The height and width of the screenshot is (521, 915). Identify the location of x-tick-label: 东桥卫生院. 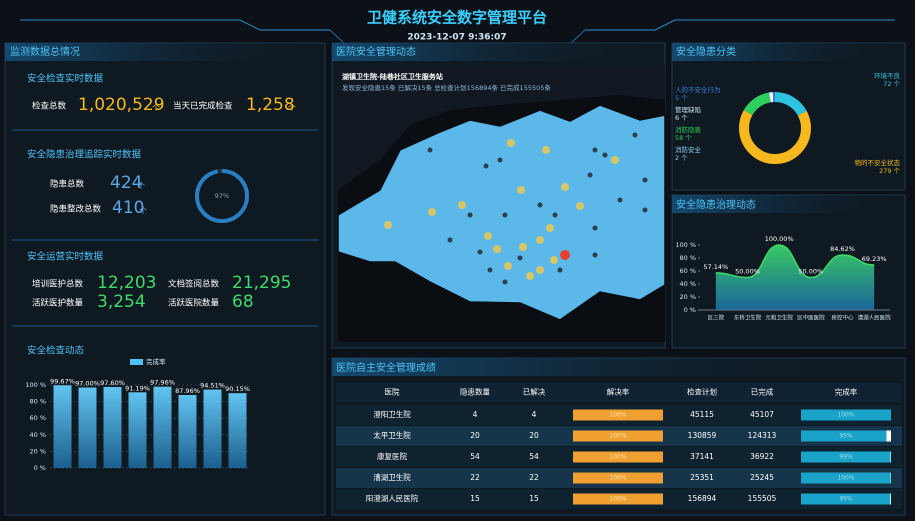
(748, 318).